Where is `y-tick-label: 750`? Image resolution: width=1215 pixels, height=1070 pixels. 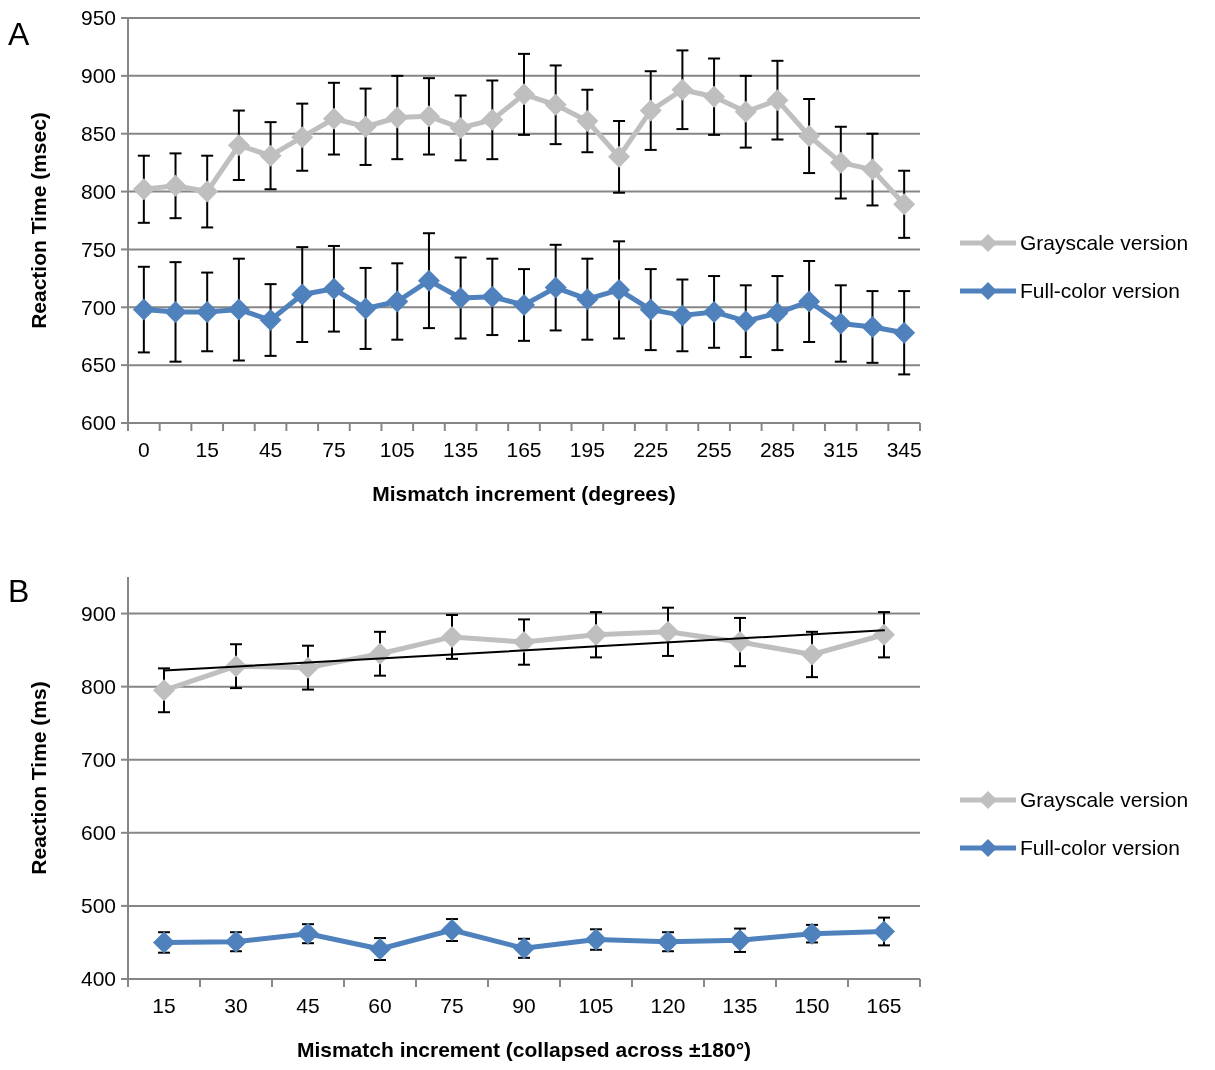
y-tick-label: 750 is located at coordinates (98, 249).